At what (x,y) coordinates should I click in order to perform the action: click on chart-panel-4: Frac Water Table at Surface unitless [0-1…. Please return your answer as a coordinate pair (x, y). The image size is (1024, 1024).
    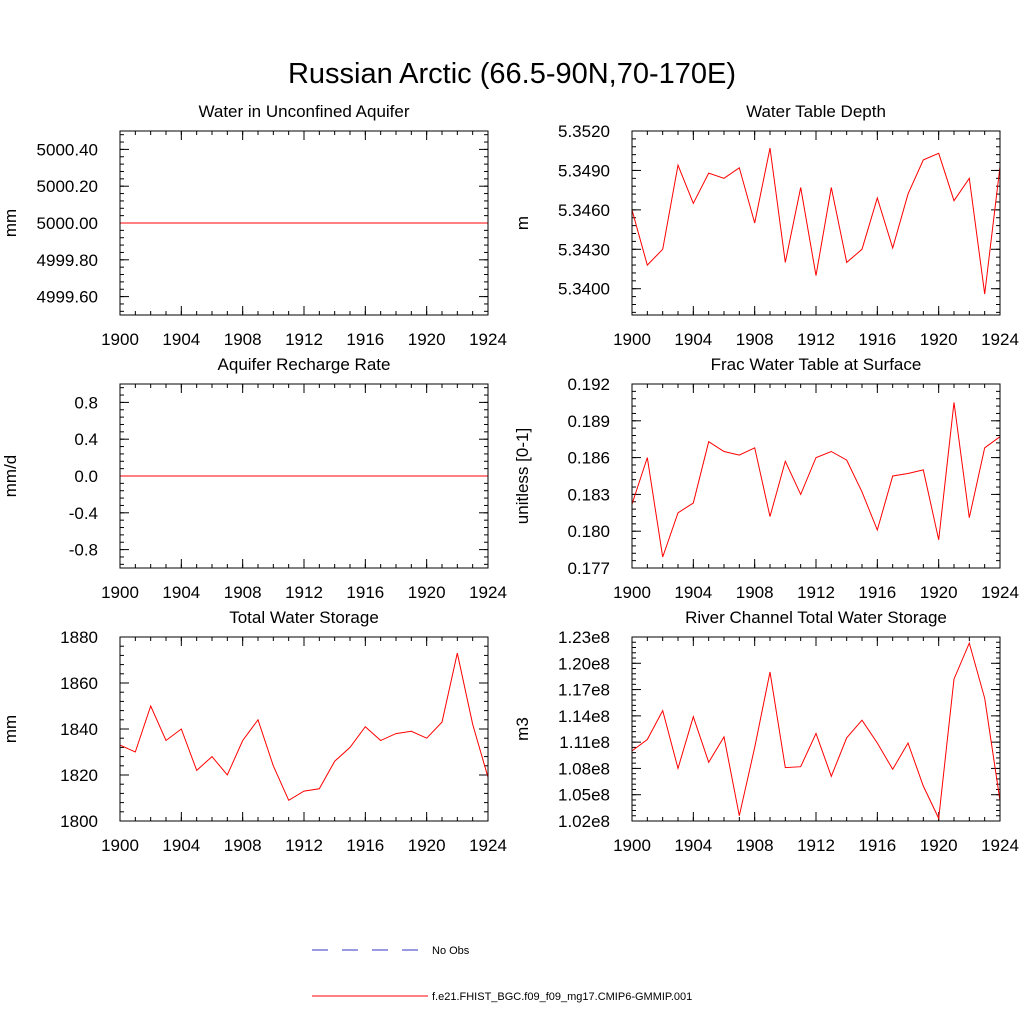
    Looking at the image, I should click on (766, 478).